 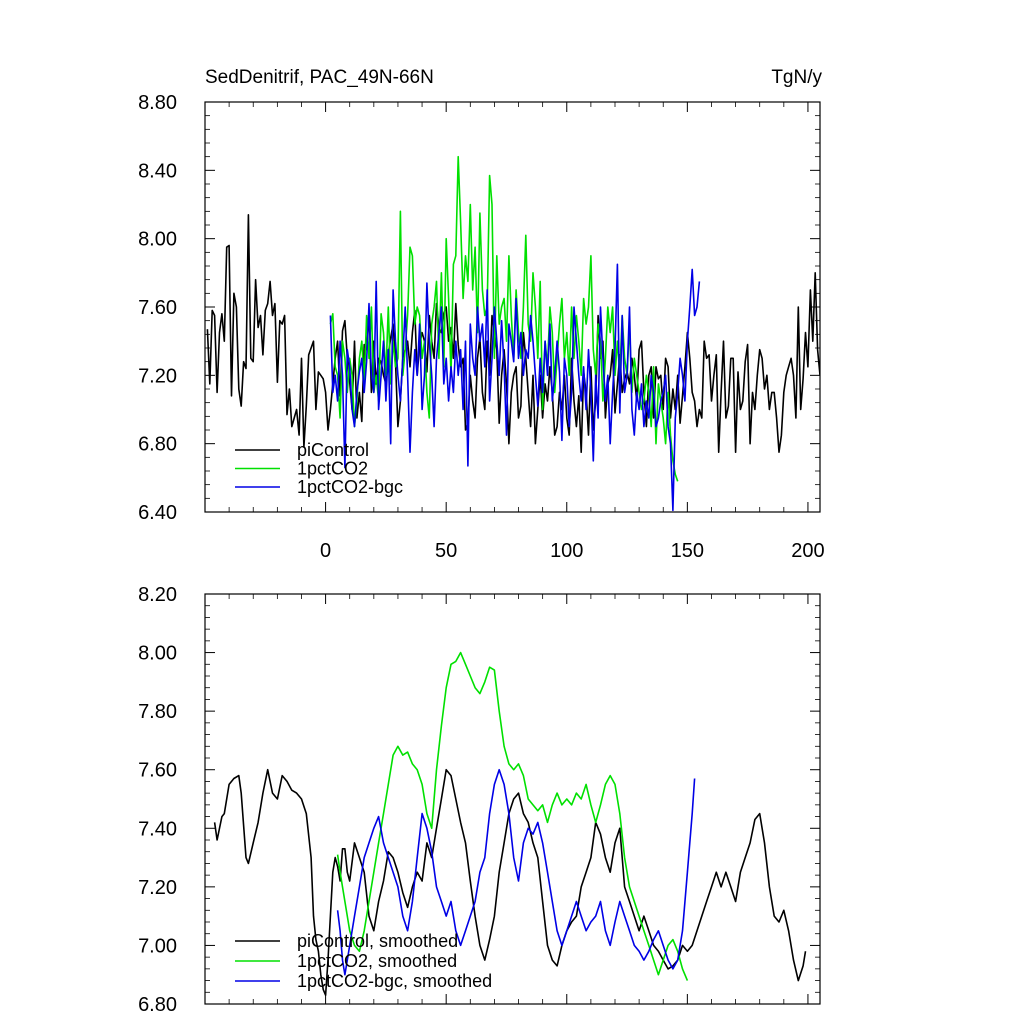 What do you see at coordinates (325, 551) in the screenshot?
I see `x-tick-label: 0` at bounding box center [325, 551].